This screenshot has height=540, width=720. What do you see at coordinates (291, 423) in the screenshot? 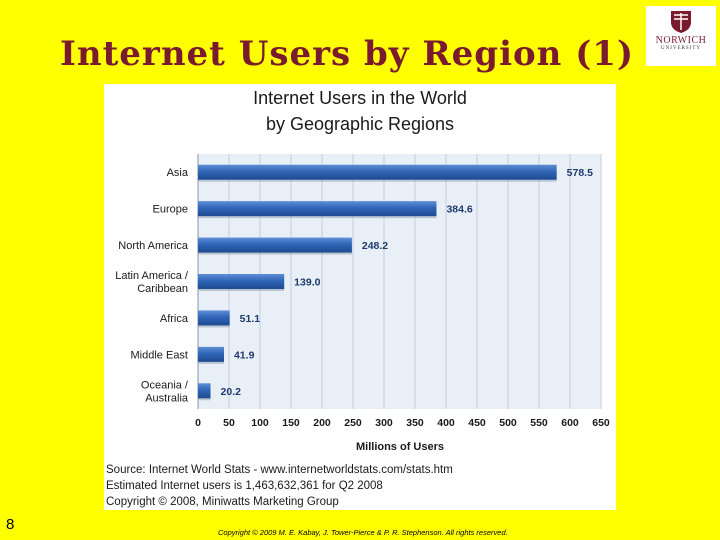
I see `x-tick-label: 150` at bounding box center [291, 423].